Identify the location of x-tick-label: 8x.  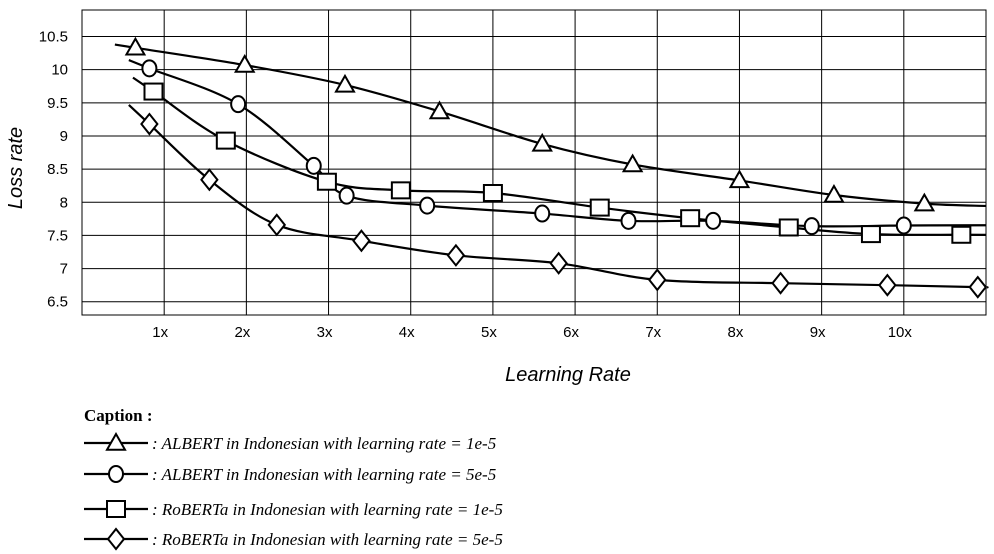
(736, 332).